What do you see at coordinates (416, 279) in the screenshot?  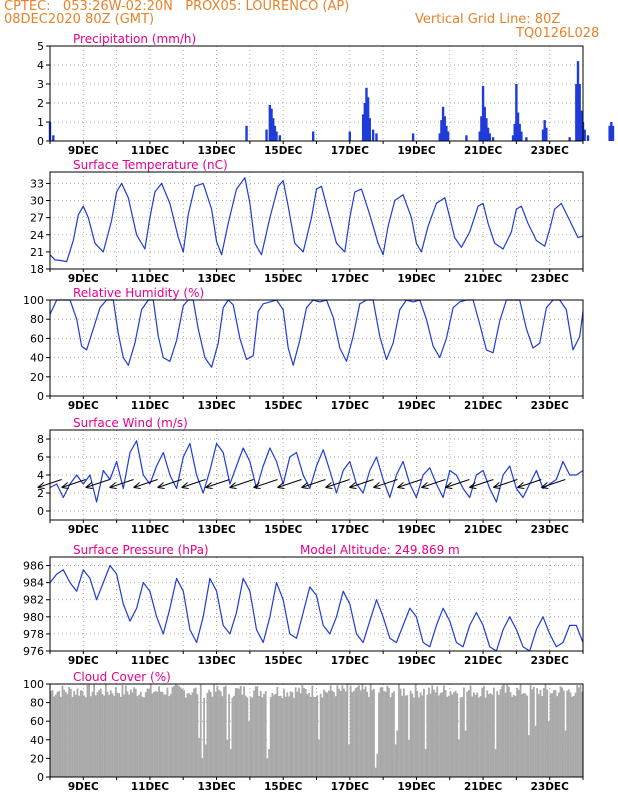 I see `x-tick-label: 19DEC` at bounding box center [416, 279].